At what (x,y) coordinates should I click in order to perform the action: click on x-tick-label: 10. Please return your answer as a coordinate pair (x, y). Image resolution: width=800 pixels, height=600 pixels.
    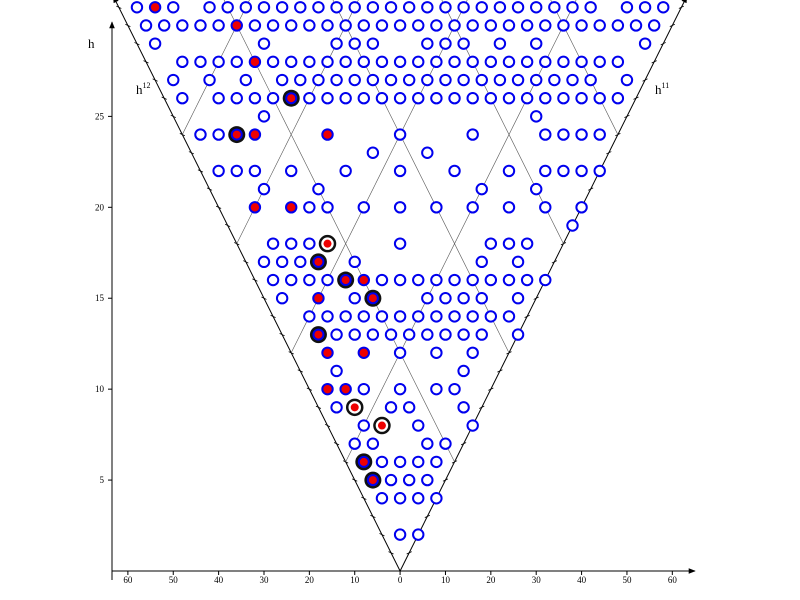
    Looking at the image, I should click on (446, 580).